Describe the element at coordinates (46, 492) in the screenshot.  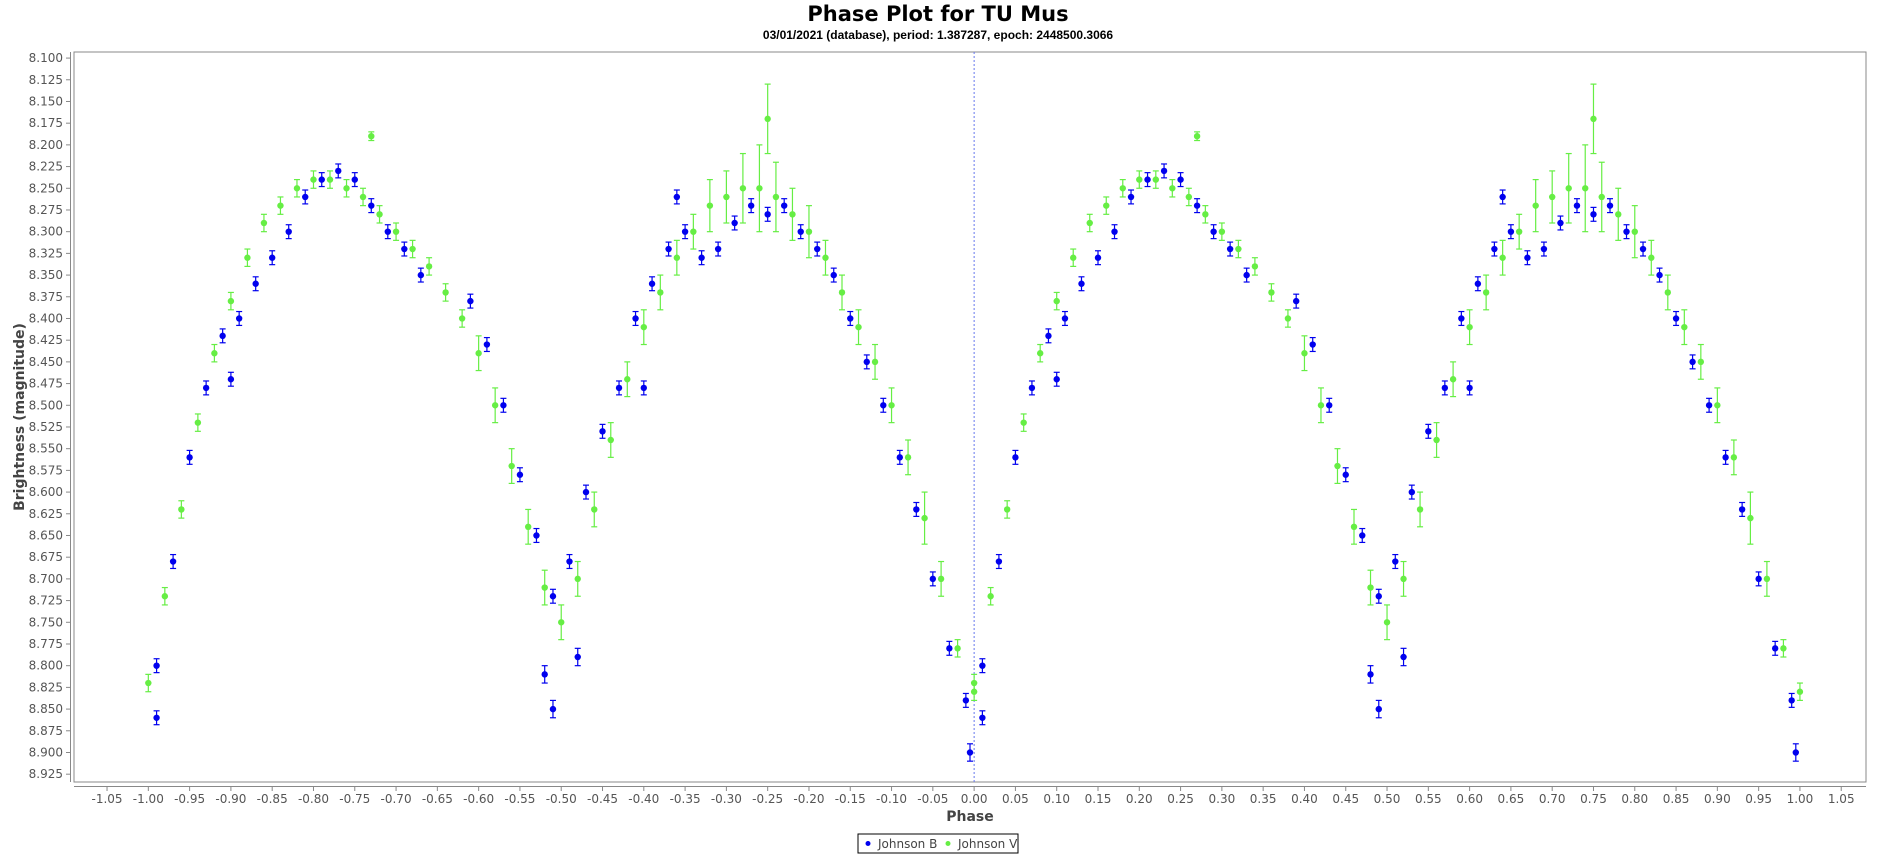
I see `y-tick-label: 8.600` at that location.